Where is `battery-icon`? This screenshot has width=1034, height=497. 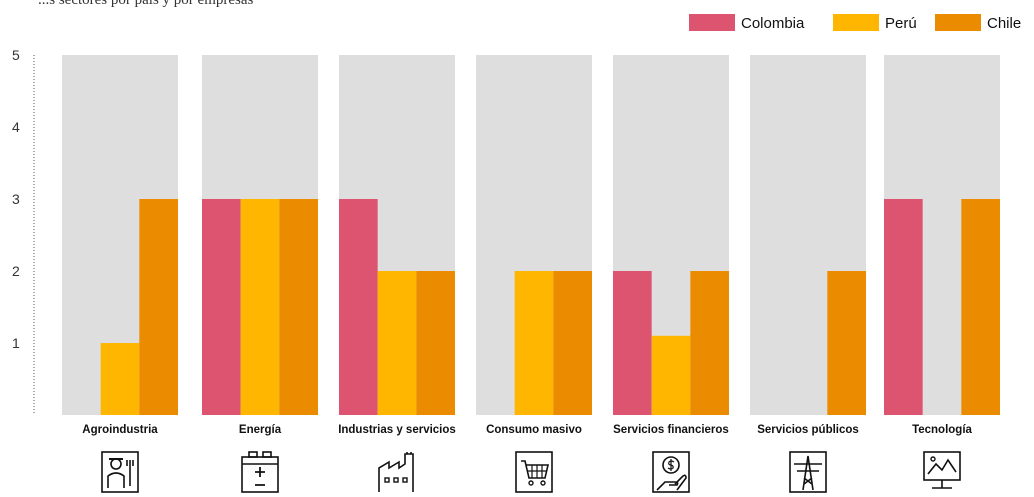 battery-icon is located at coordinates (260, 472).